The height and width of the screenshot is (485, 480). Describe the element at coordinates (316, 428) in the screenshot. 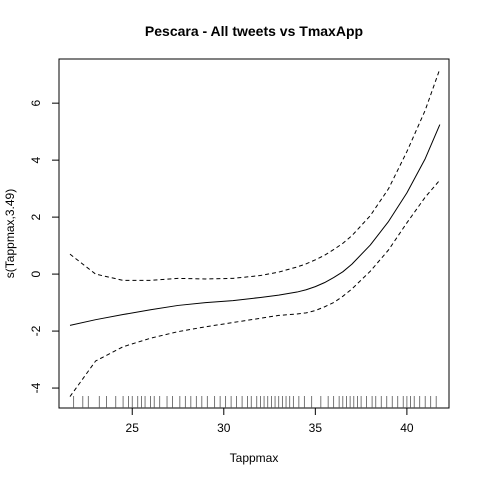

I see `x-tick-label: 35` at that location.